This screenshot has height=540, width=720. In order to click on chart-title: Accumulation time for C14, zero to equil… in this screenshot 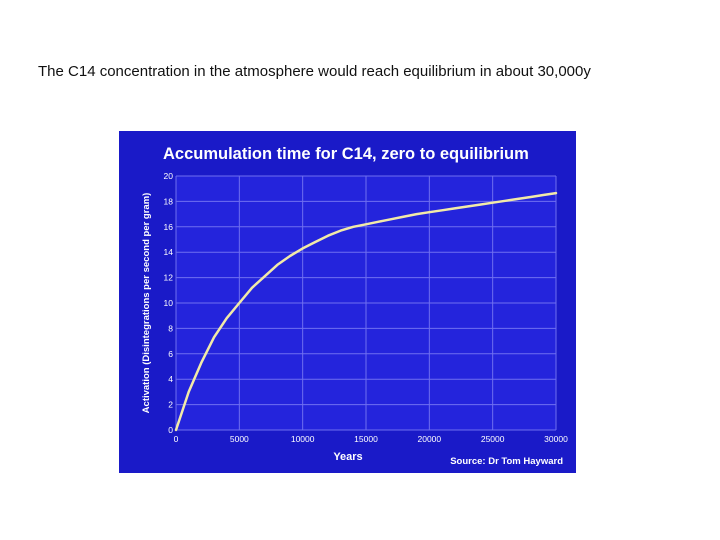, I will do `click(346, 154)`.